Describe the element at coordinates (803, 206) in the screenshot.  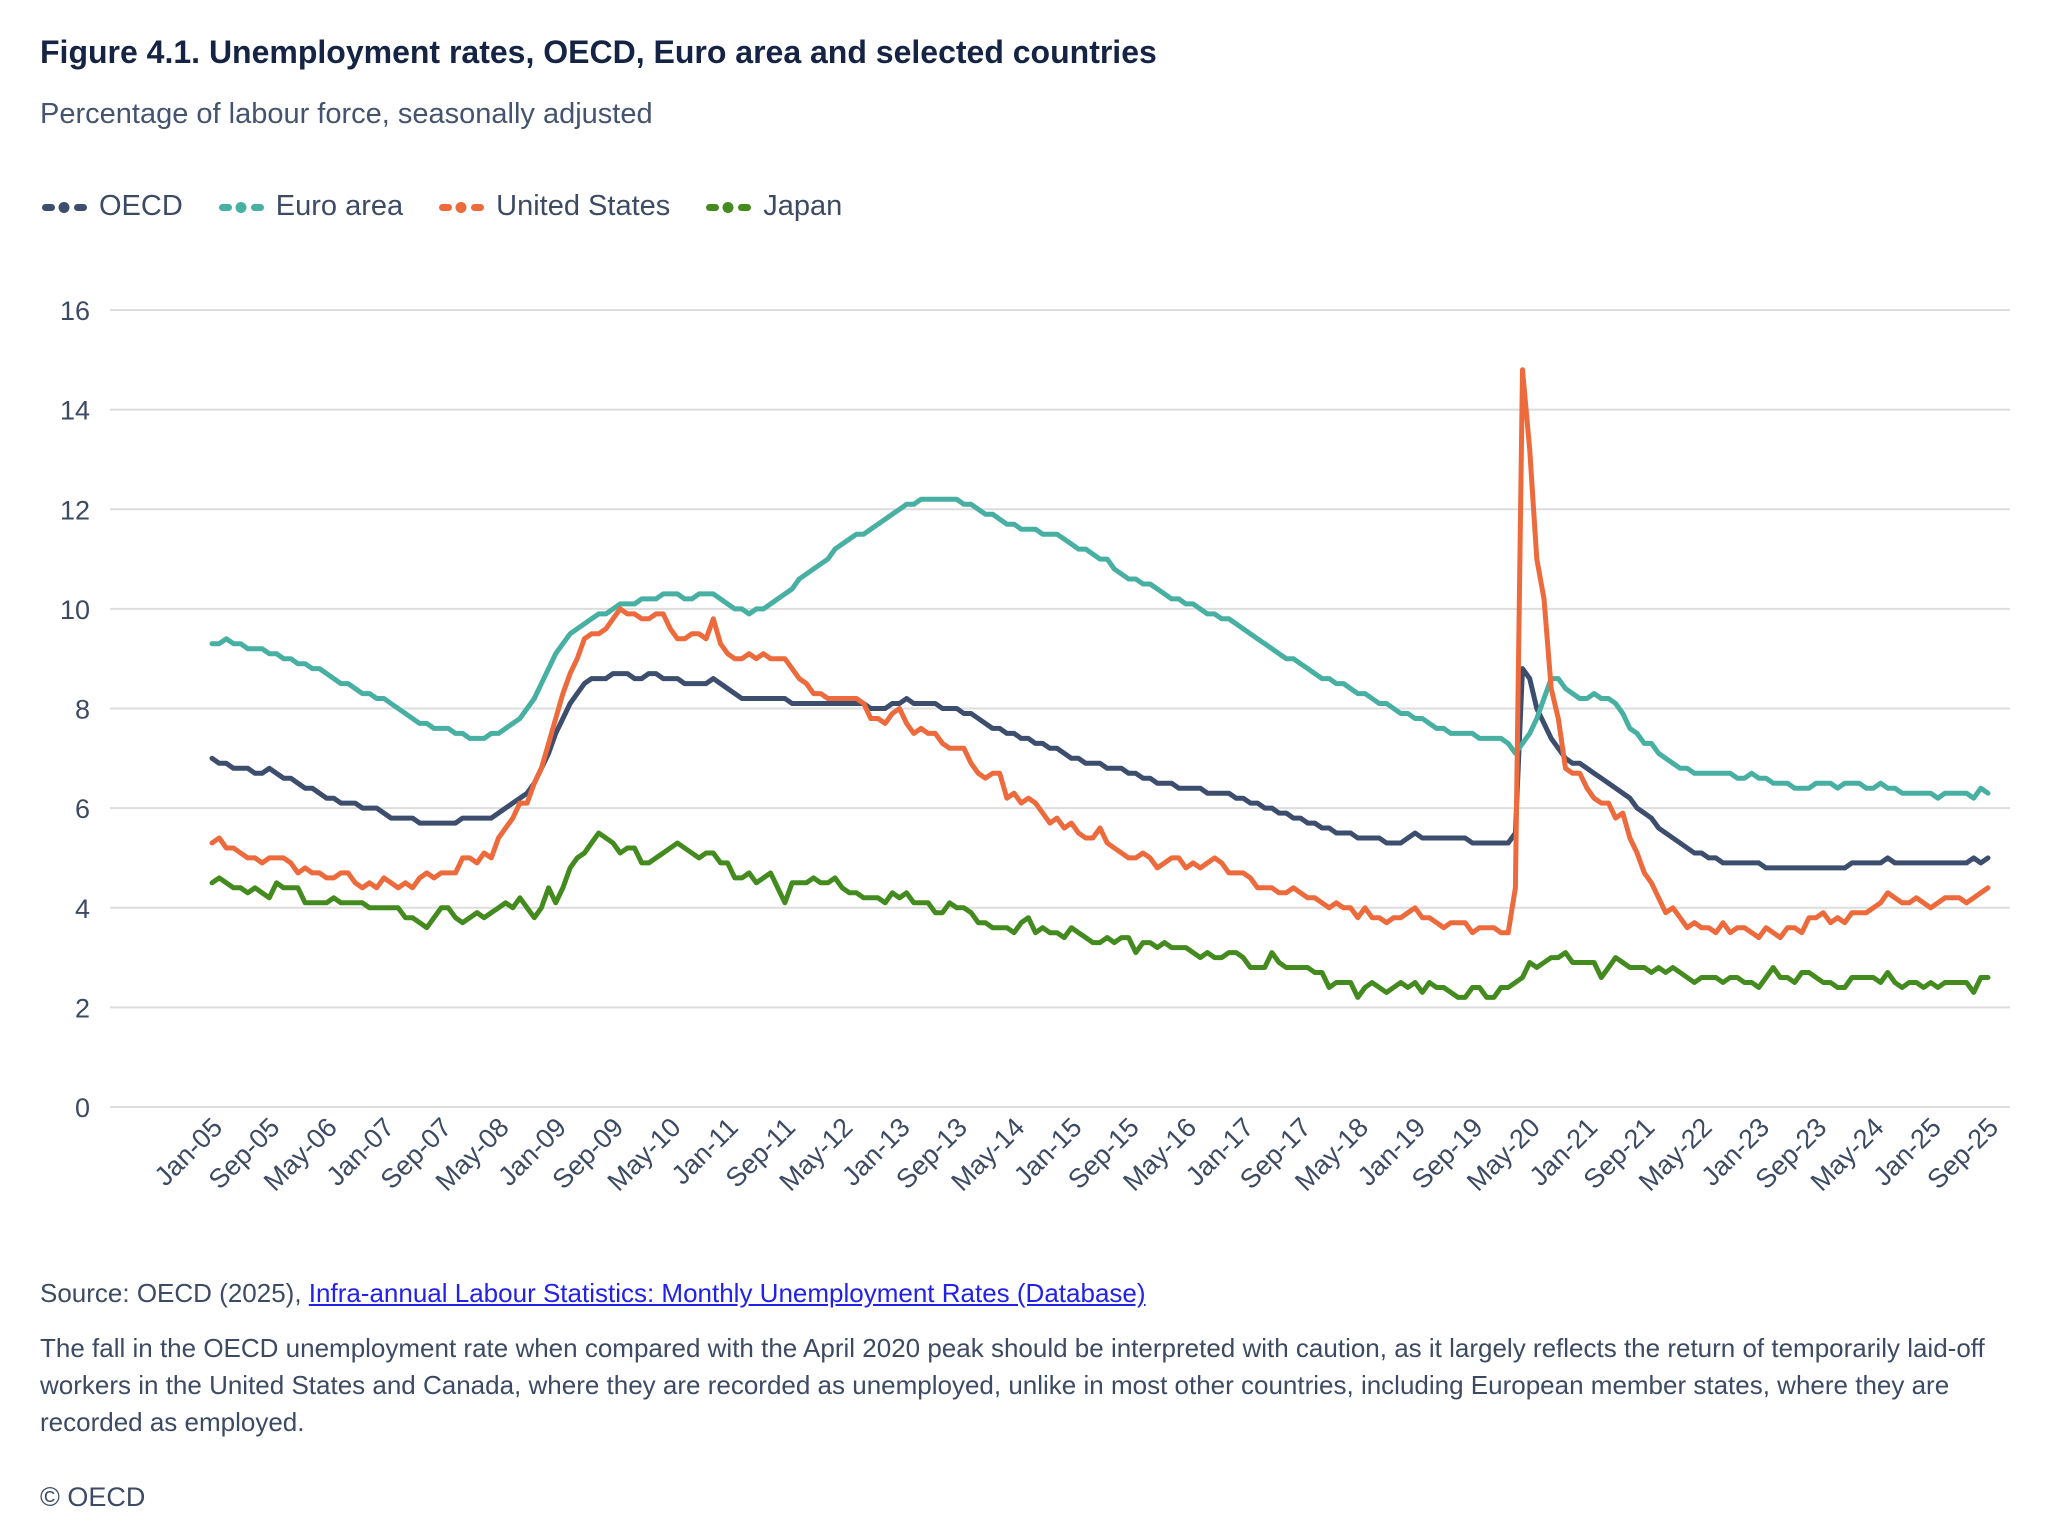
I see `legend-label: Japan` at that location.